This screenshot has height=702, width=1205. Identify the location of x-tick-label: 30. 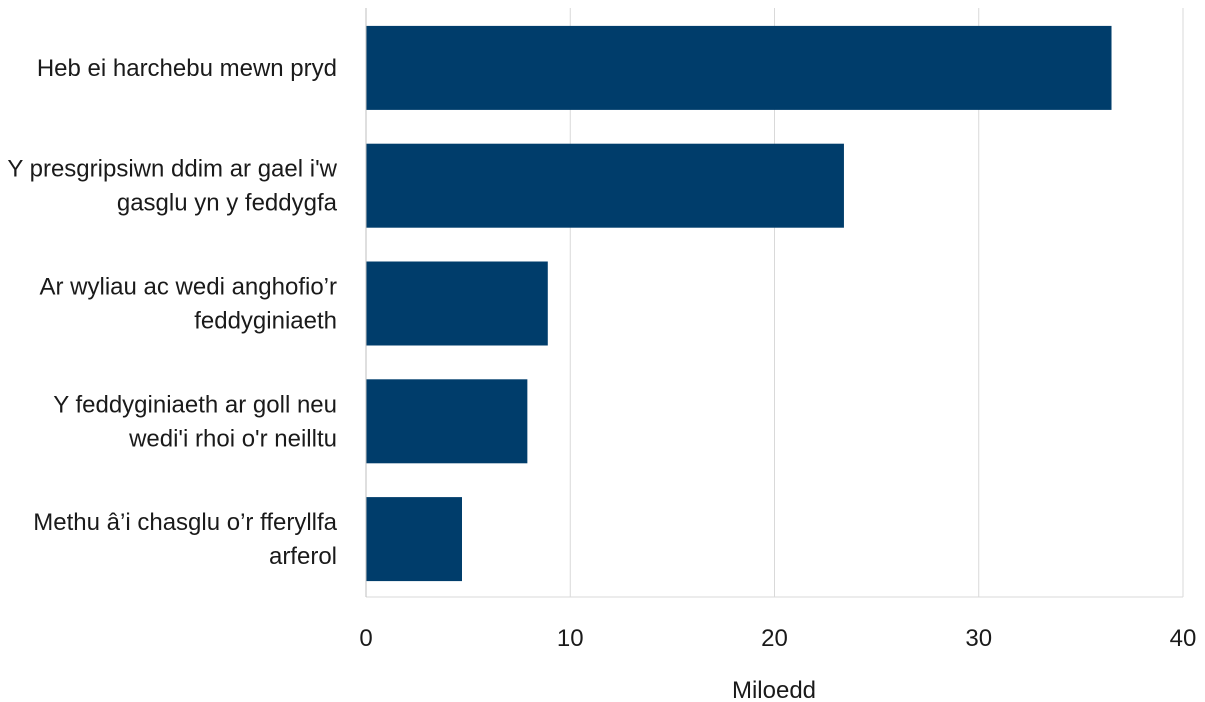
(978, 638).